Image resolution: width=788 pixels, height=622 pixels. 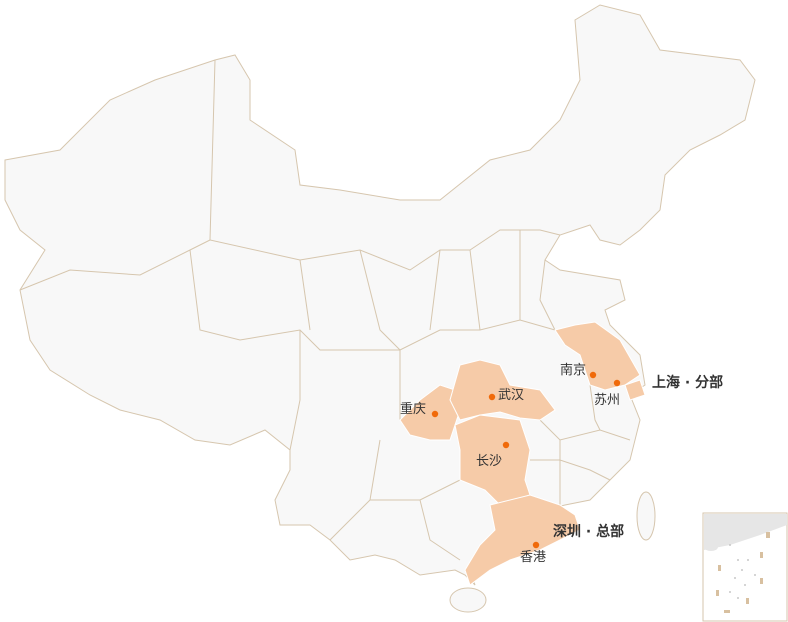 I want to click on city-label-nanjing: 南京, so click(x=573, y=370).